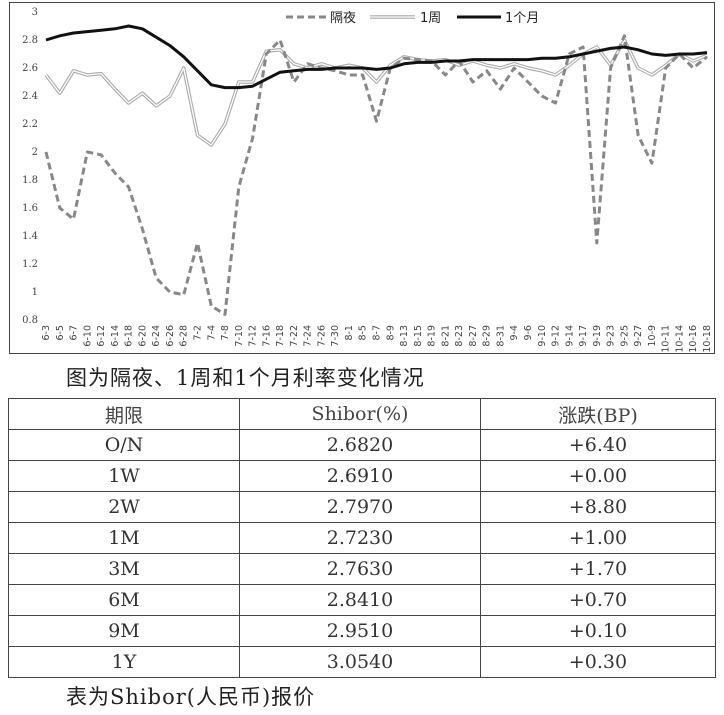 The height and width of the screenshot is (715, 724). What do you see at coordinates (652, 336) in the screenshot?
I see `x-tick-label: 10-9` at bounding box center [652, 336].